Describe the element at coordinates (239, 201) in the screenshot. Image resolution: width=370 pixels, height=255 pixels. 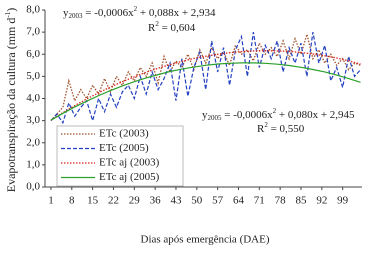
I see `x-tick-label: 64` at that location.